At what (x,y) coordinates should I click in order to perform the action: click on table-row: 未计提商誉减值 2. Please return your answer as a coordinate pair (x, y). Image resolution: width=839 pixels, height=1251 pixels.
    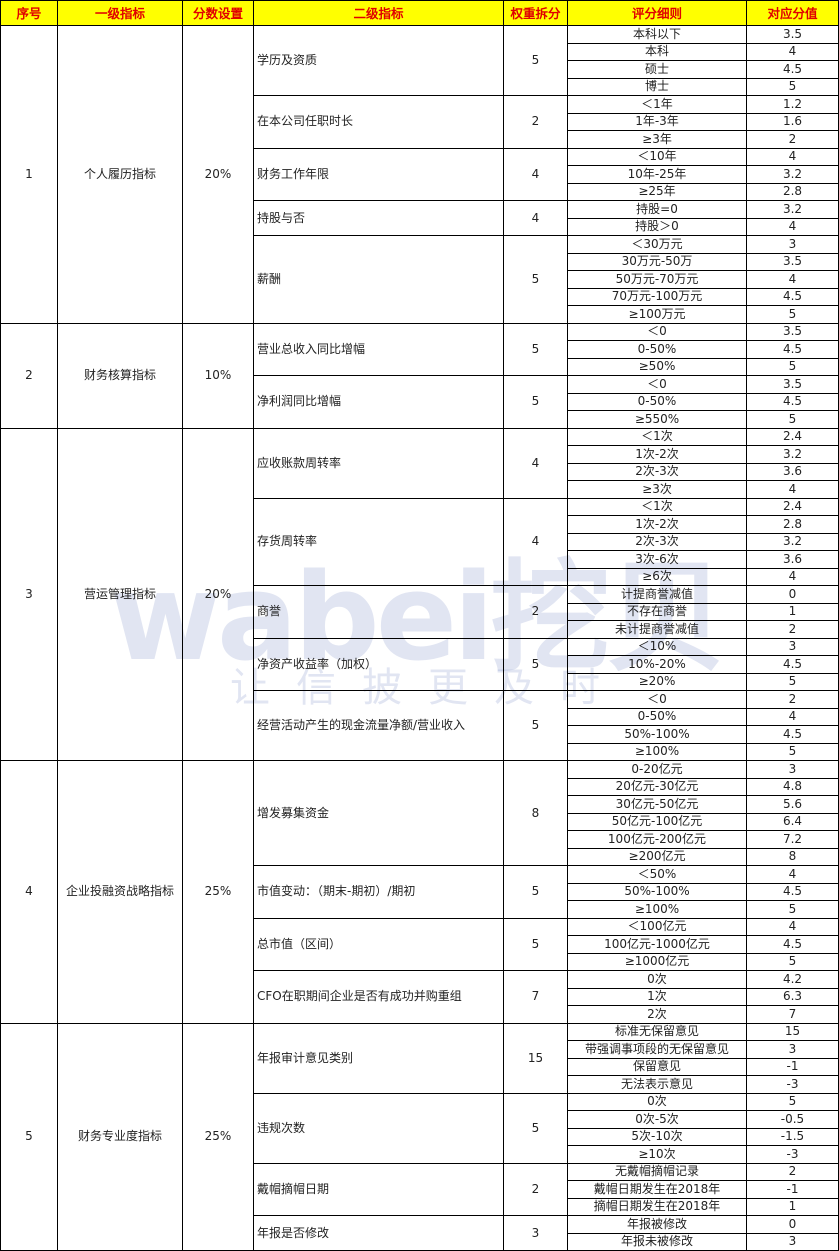
    Looking at the image, I should click on (420, 629).